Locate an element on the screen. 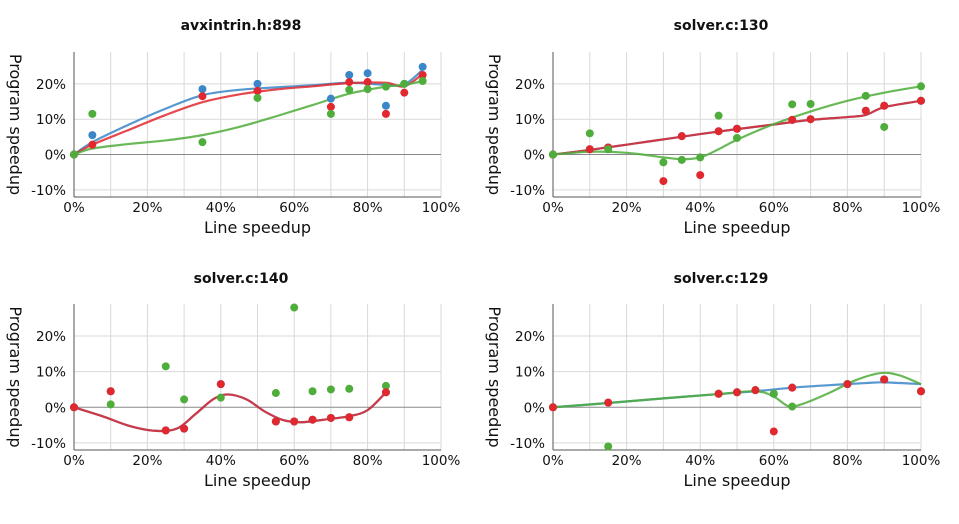 This screenshot has width=959, height=524. chart-title: solver.c:130 is located at coordinates (721, 26).